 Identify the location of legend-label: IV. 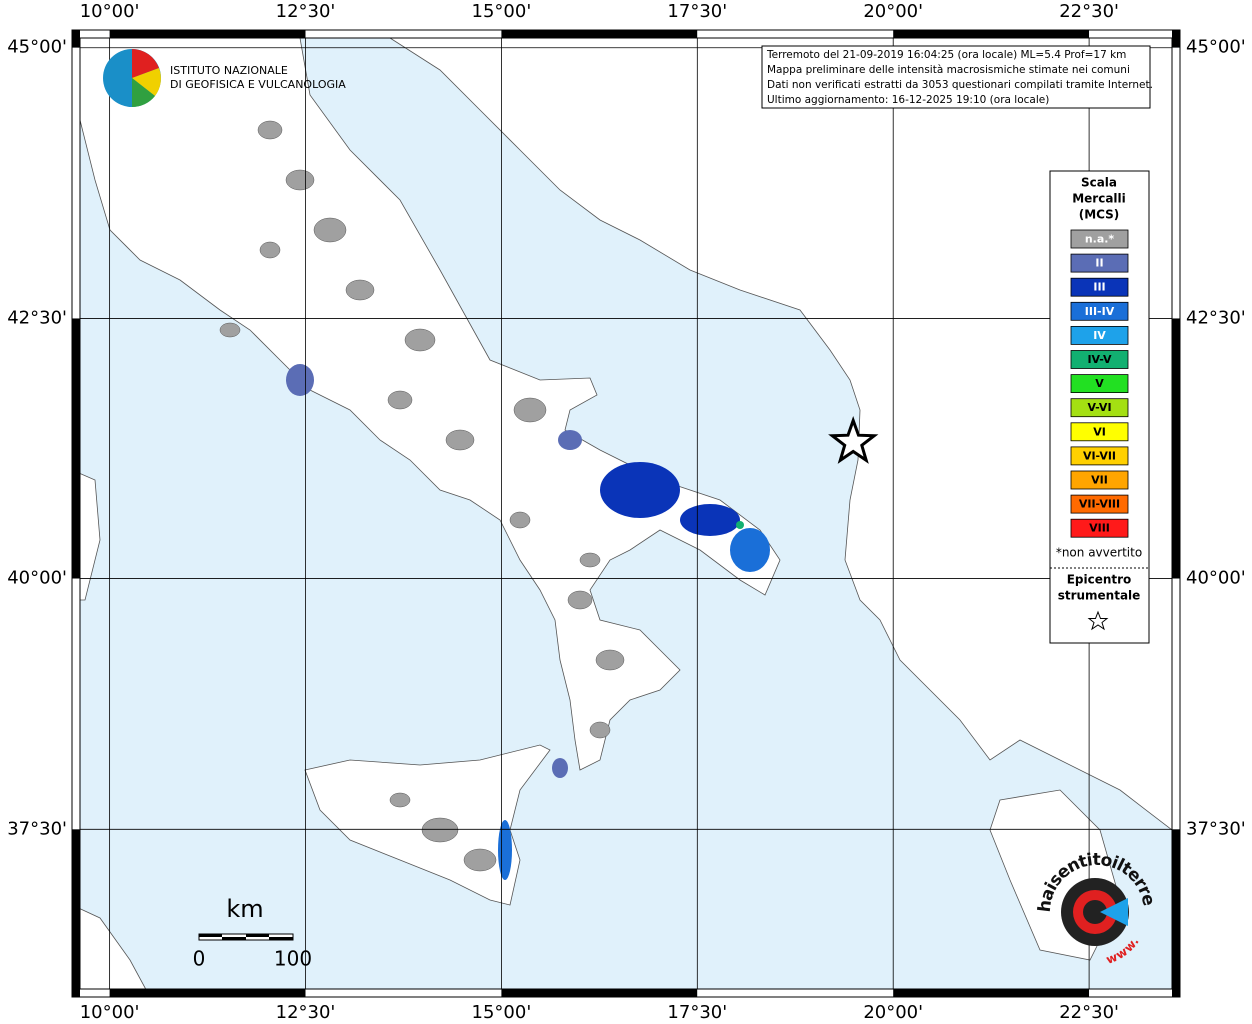
(1099, 335).